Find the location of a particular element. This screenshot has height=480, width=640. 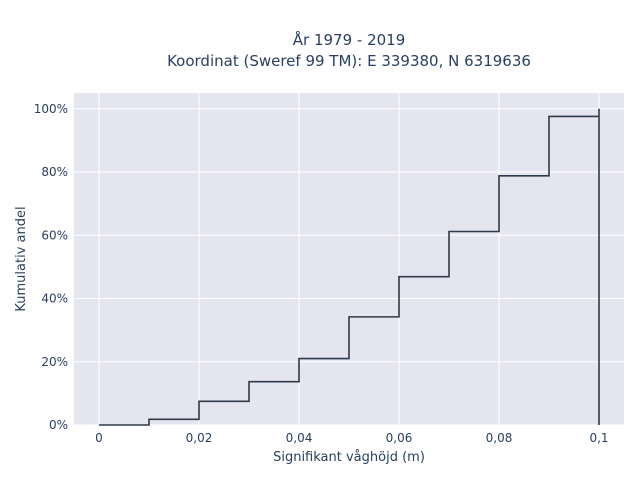

y-axis-label: Kumulativ andel is located at coordinates (21, 258).